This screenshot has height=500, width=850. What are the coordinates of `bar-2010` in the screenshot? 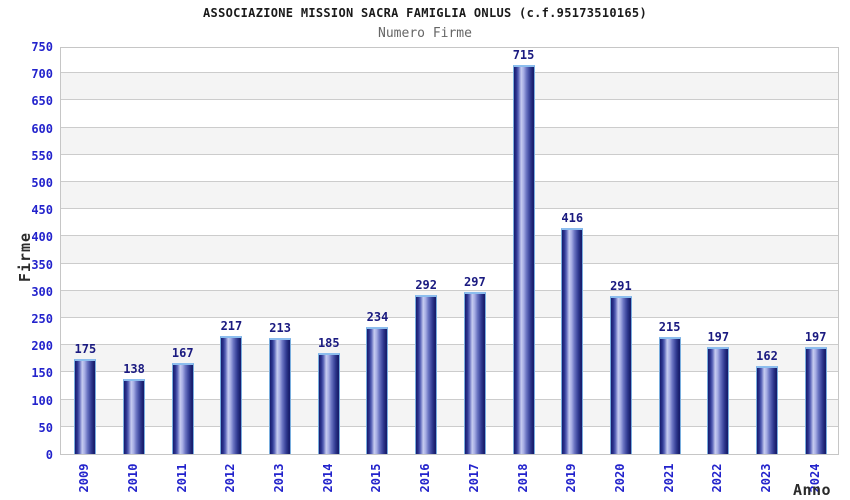 It's located at (134, 416).